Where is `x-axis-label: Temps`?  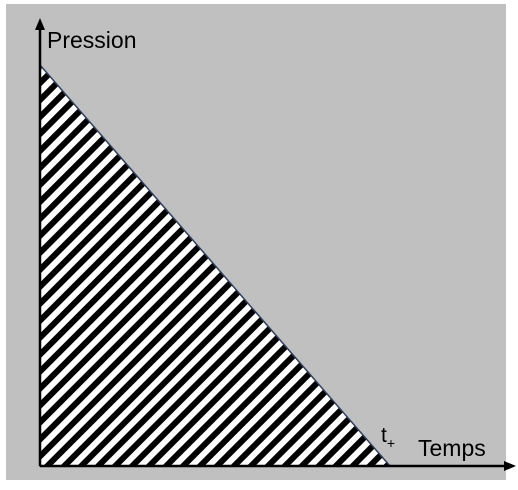
x-axis-label: Temps is located at coordinates (452, 448).